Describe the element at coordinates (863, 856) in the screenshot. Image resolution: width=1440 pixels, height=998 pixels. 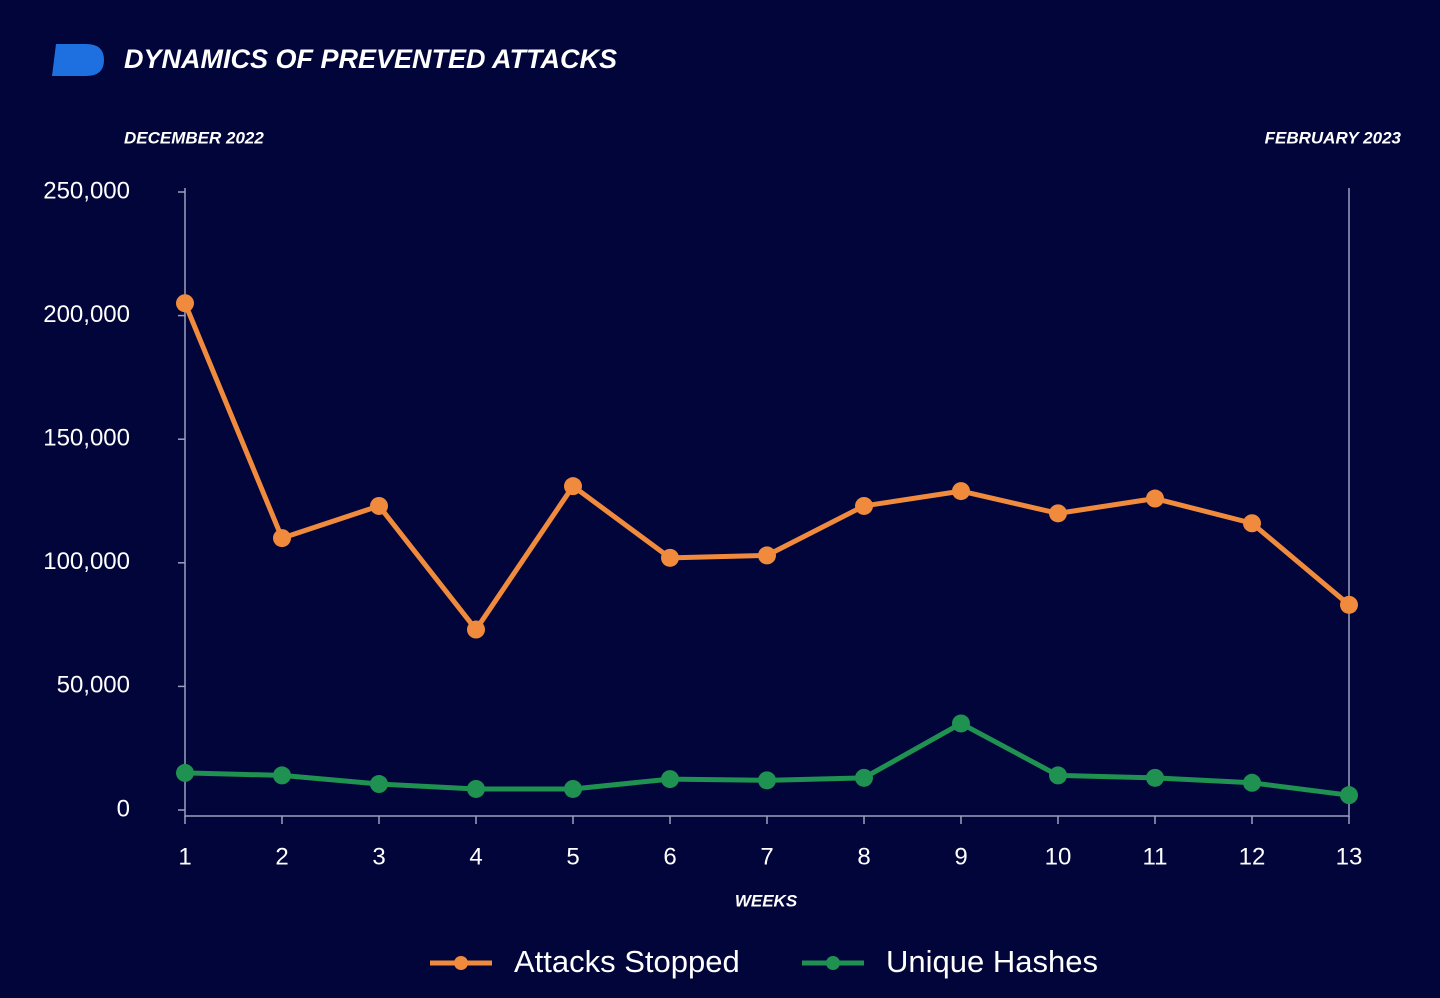
I see `x-tick-label: 8` at that location.